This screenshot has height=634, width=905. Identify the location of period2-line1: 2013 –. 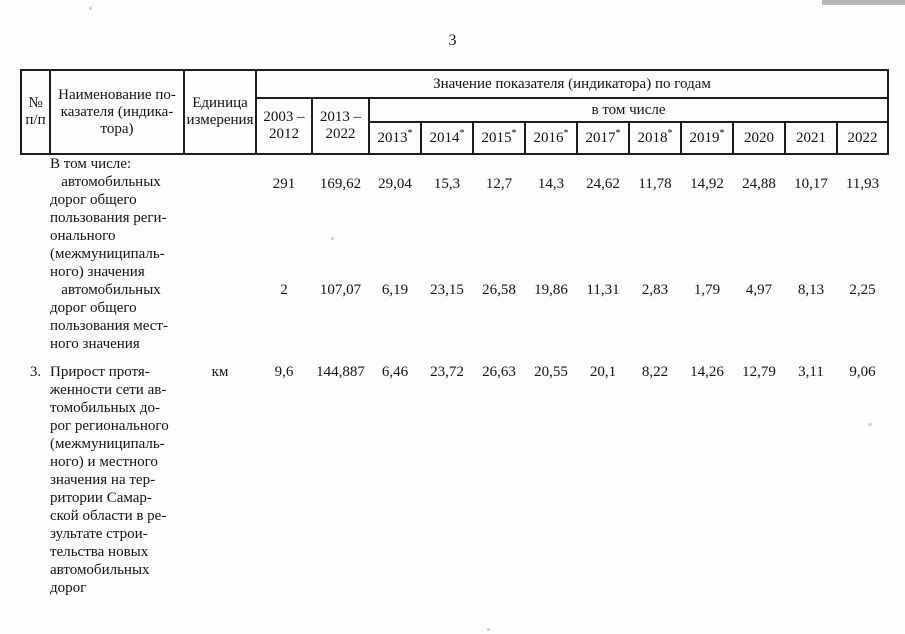
(340, 117).